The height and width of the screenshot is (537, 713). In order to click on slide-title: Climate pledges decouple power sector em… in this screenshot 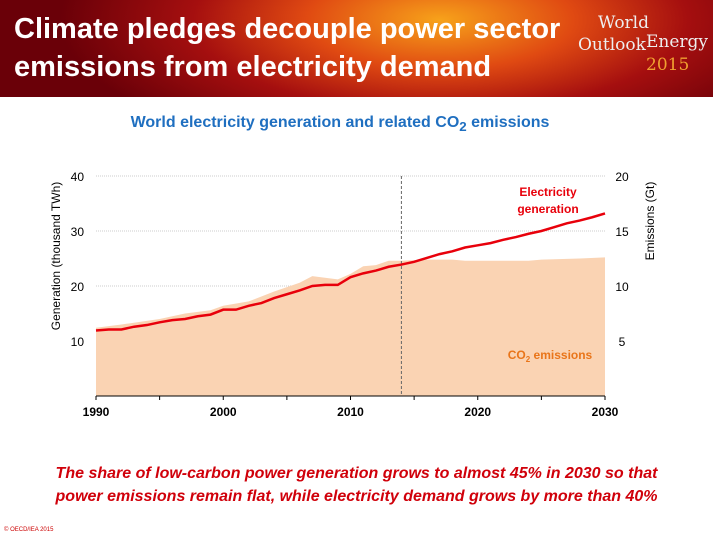, I will do `click(287, 48)`.